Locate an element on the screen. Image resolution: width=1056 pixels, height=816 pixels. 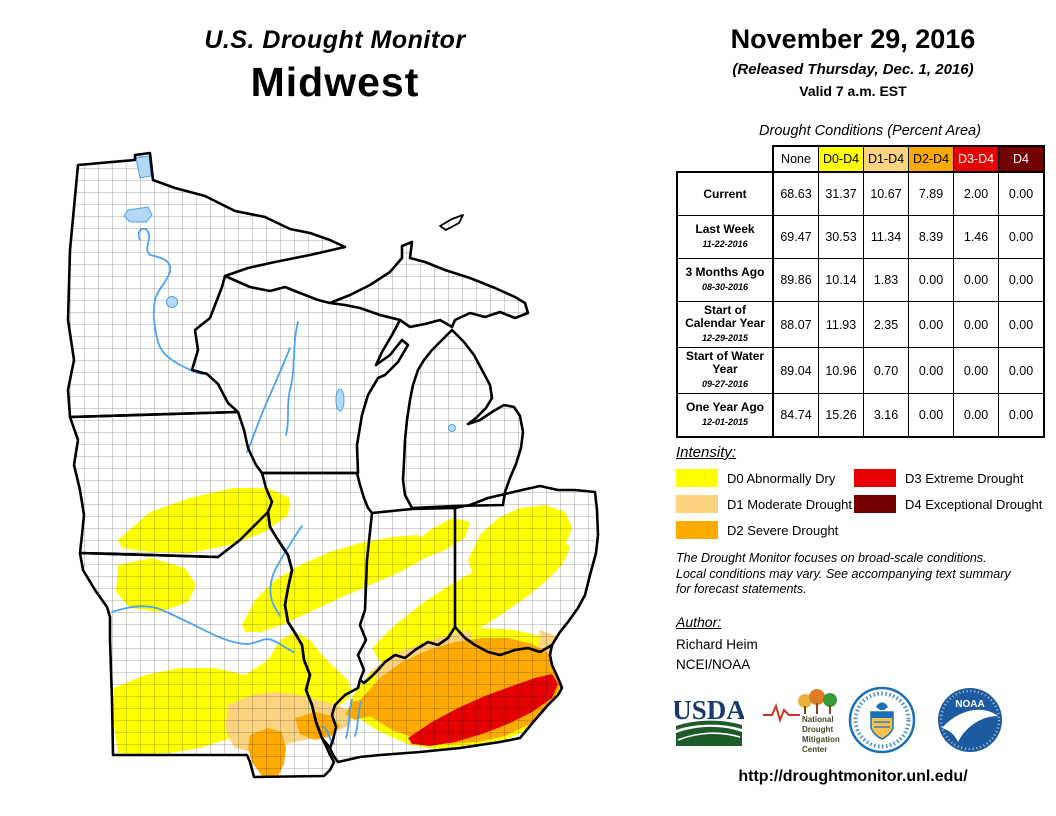
d2-swatch is located at coordinates (697, 530).